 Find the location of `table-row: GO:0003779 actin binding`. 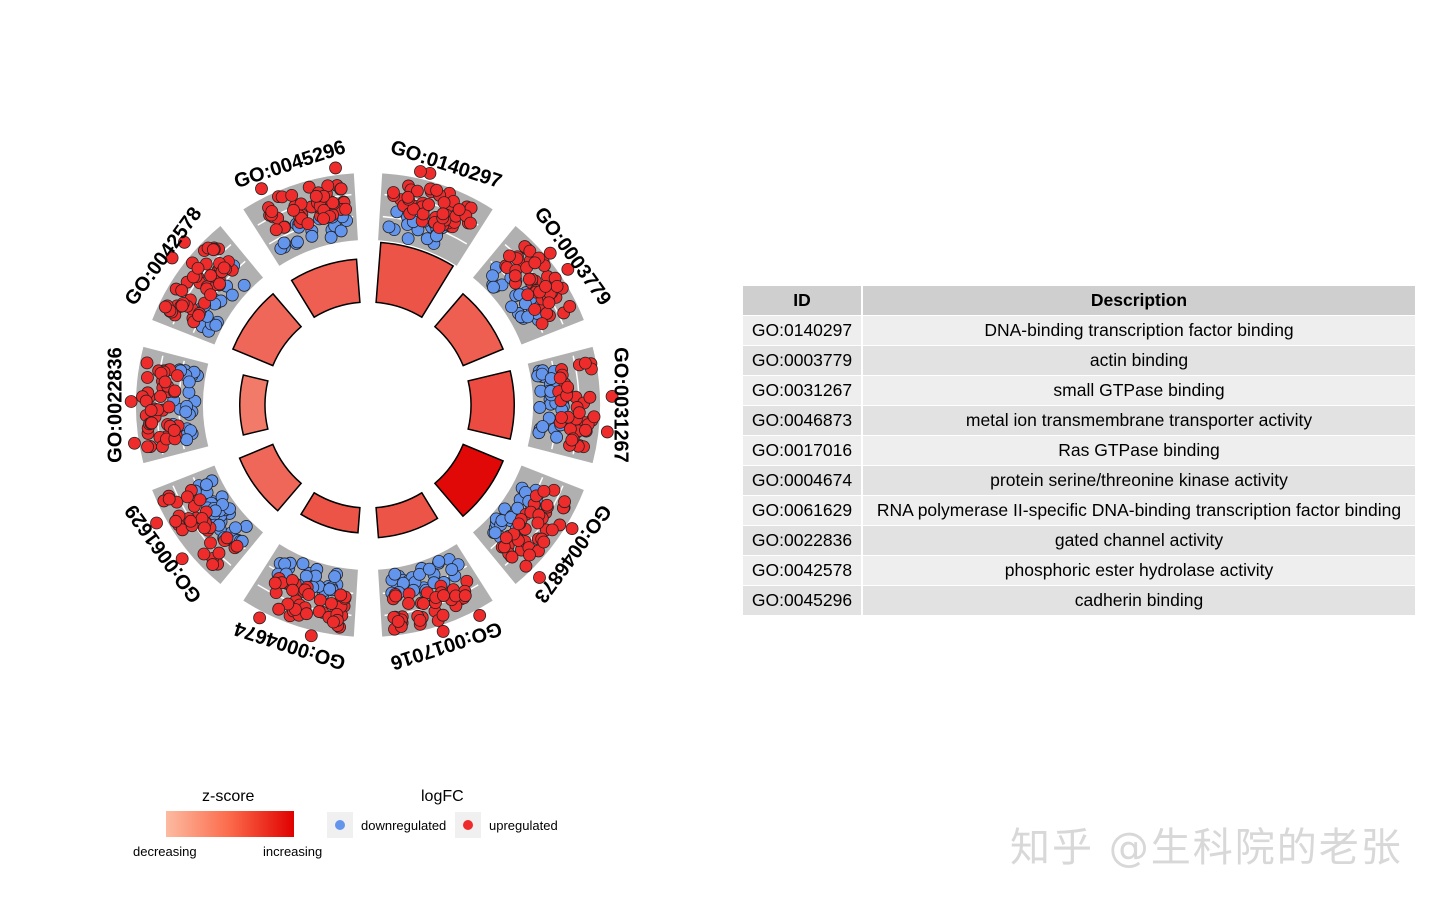

table-row: GO:0003779 actin binding is located at coordinates (1079, 361).